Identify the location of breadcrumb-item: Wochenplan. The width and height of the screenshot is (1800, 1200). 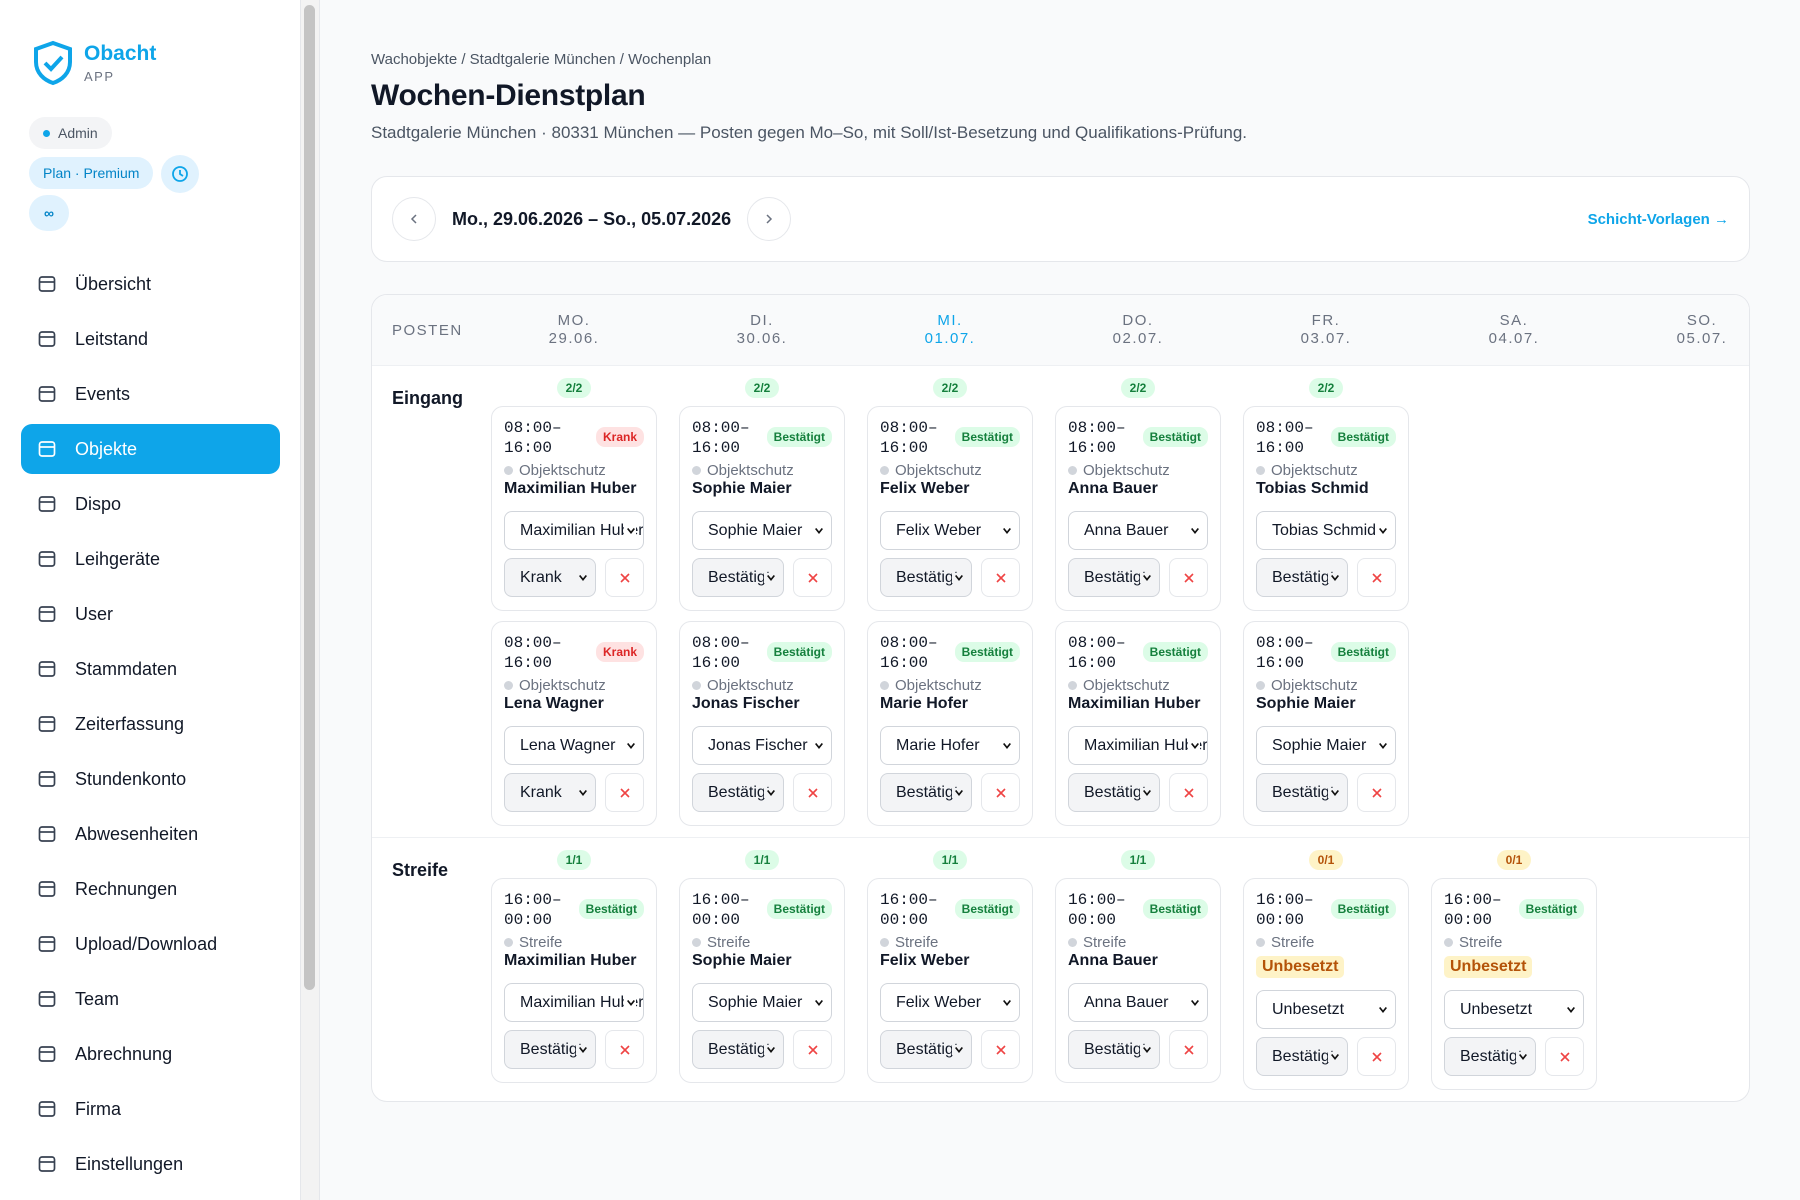
(664, 59).